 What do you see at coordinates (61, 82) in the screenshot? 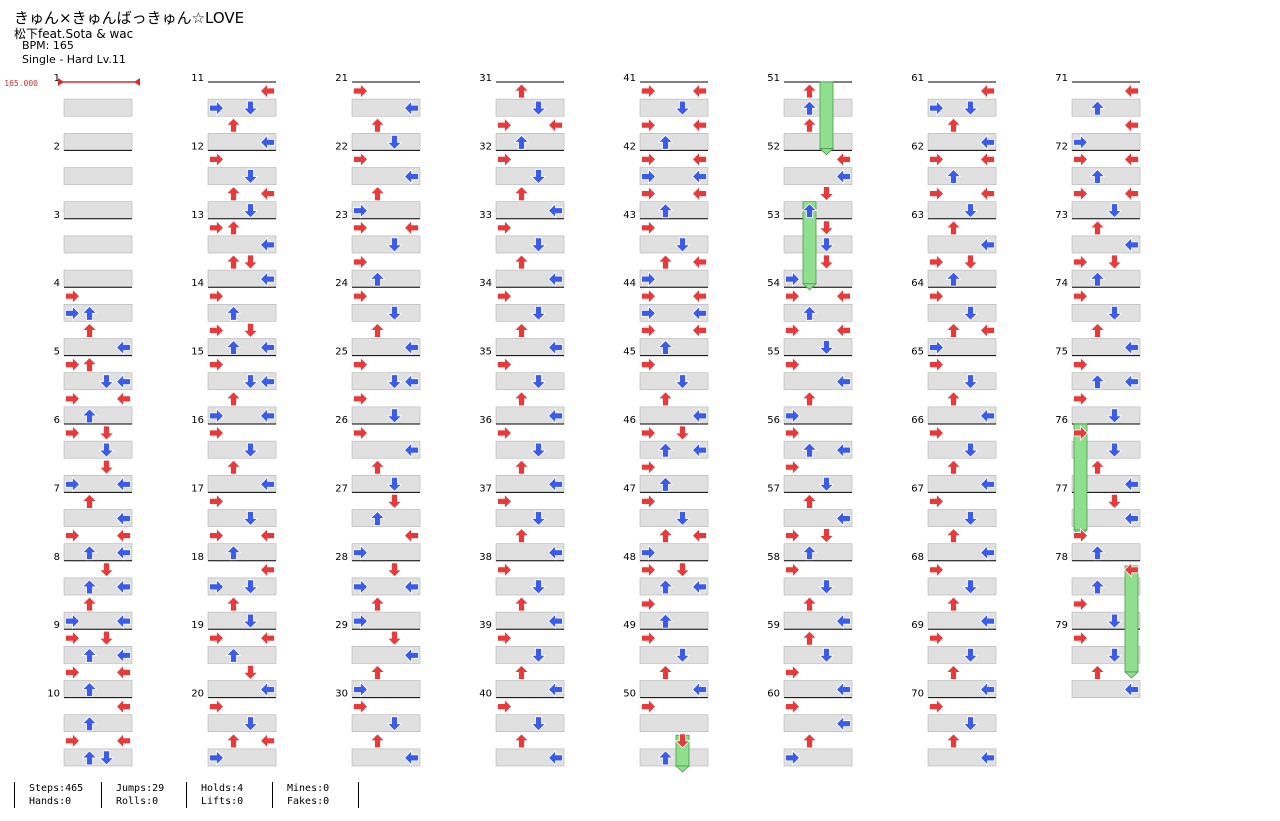
I see `bpm-marker-left` at bounding box center [61, 82].